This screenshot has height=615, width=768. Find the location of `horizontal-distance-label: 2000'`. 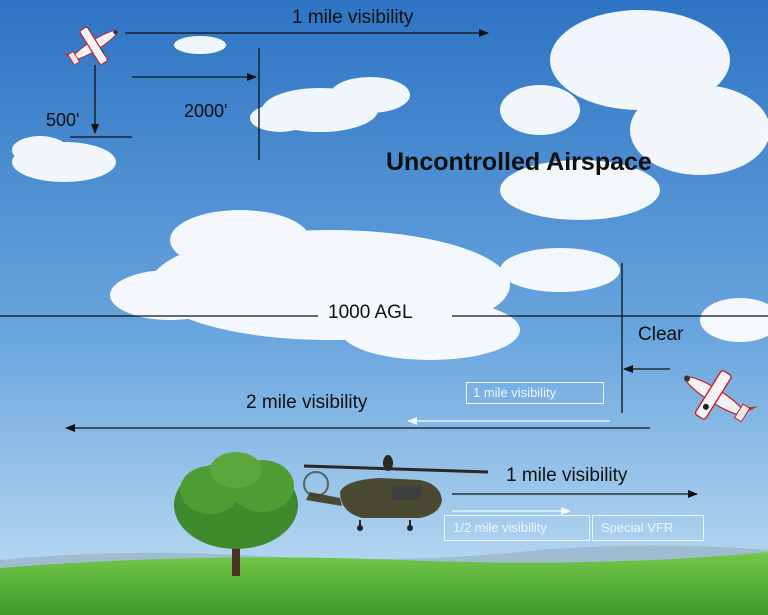

horizontal-distance-label: 2000' is located at coordinates (206, 111).